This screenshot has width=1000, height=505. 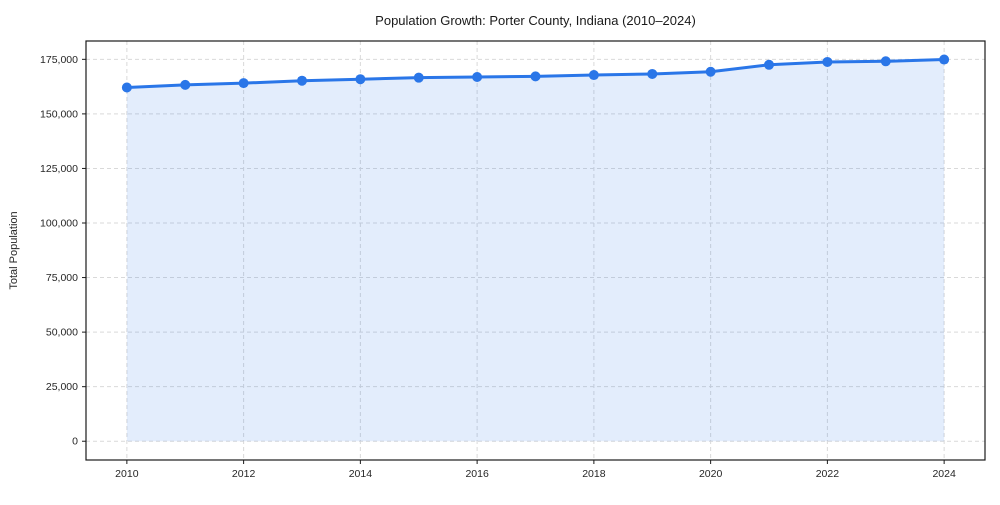 What do you see at coordinates (62, 278) in the screenshot?
I see `y-tick-label: 75,000` at bounding box center [62, 278].